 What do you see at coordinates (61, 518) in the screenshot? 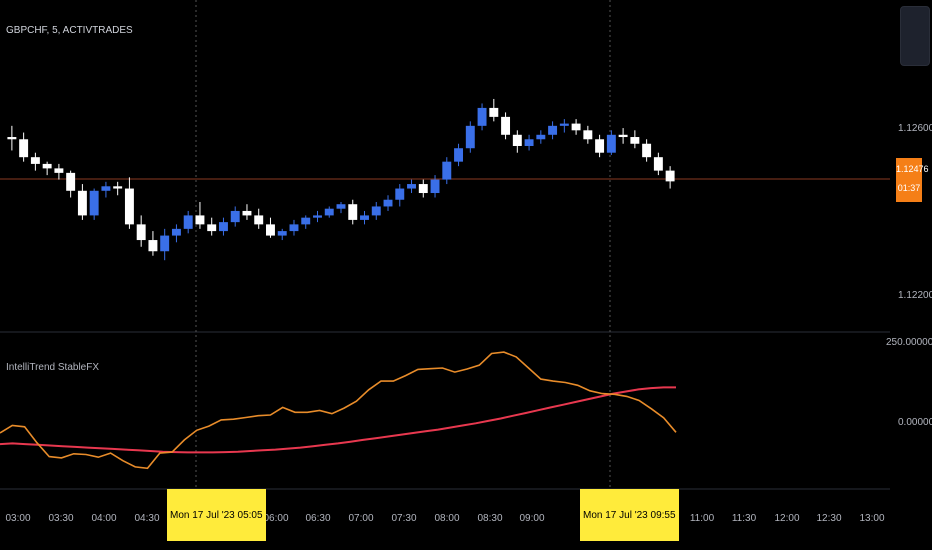
I see `time-tick: 03:30` at bounding box center [61, 518].